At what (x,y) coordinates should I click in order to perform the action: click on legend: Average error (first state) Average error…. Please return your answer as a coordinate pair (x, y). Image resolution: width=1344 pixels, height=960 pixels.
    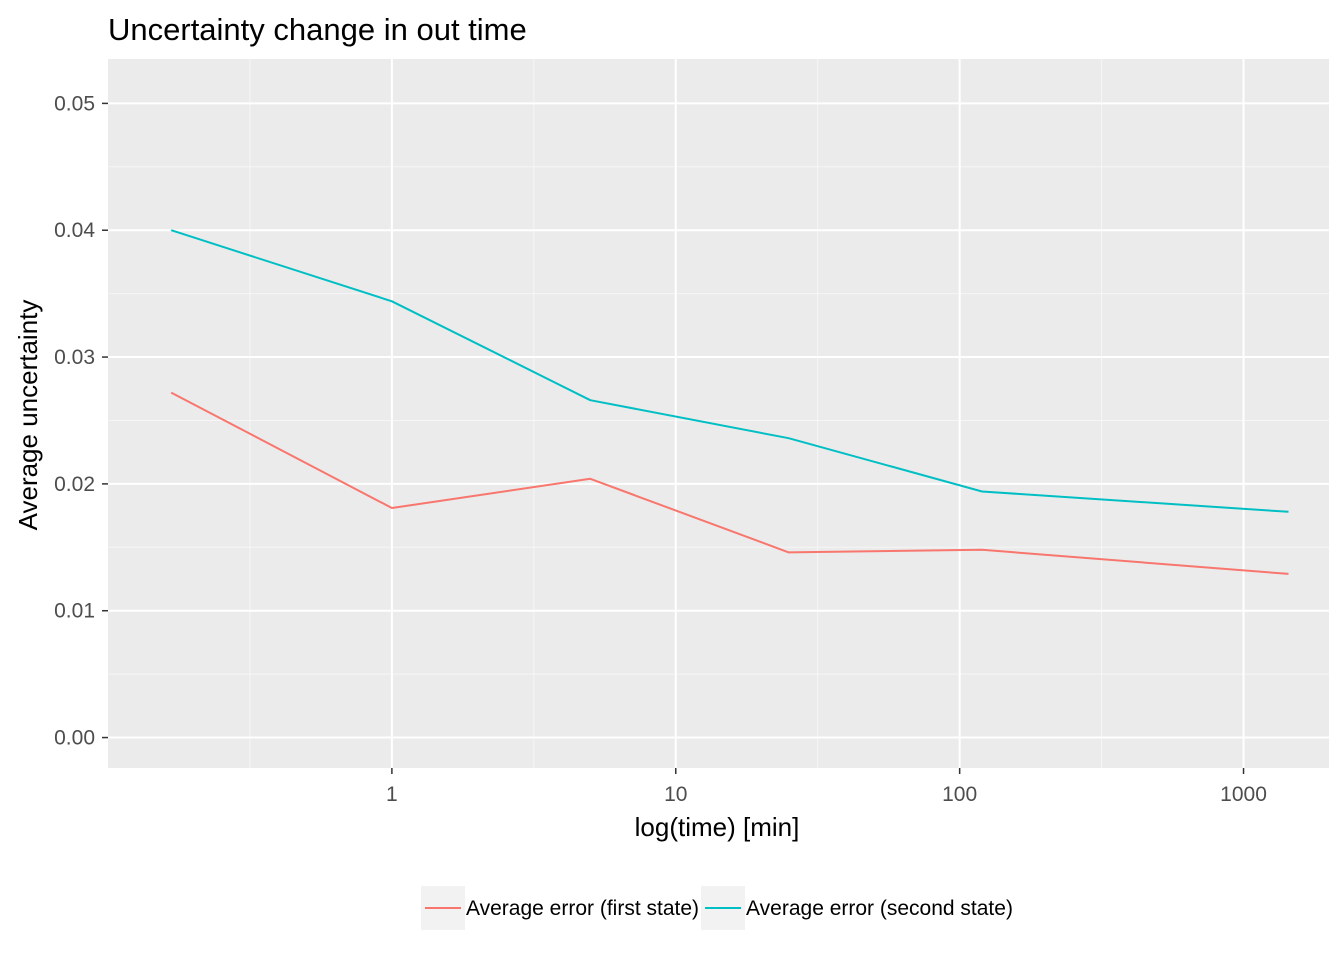
    Looking at the image, I should click on (717, 908).